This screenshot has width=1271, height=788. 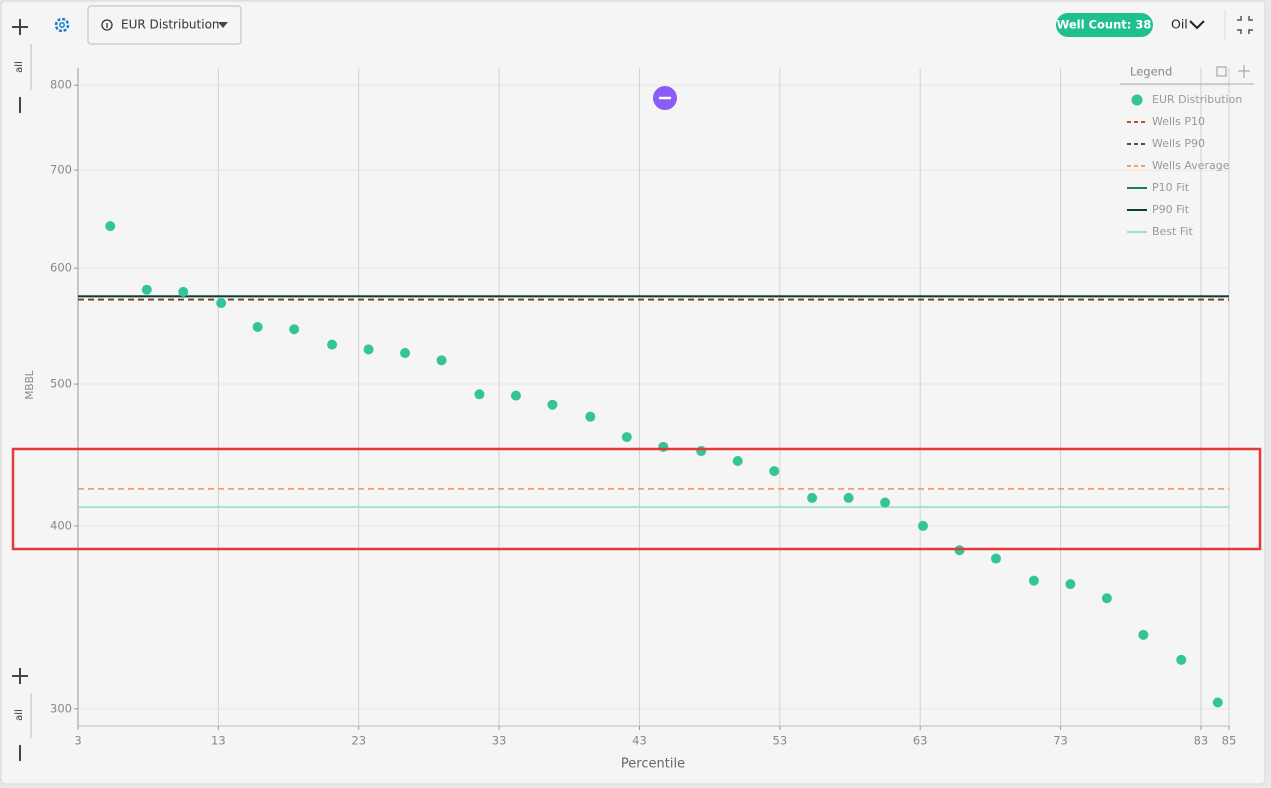 I want to click on settings-icon, so click(x=62, y=25).